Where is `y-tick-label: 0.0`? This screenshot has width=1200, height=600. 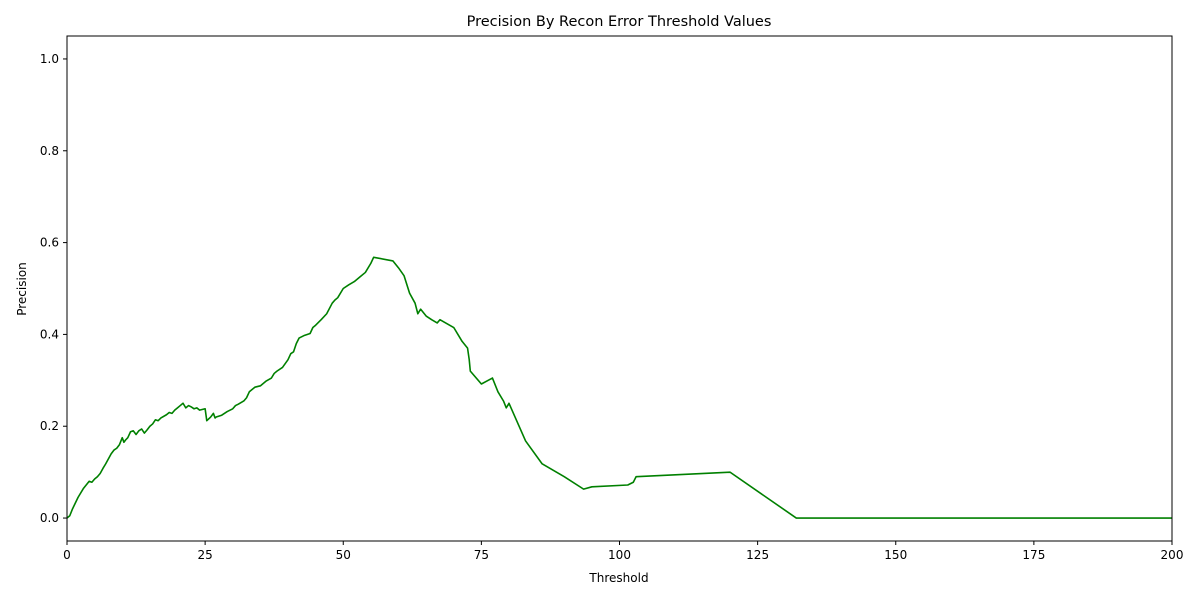 y-tick-label: 0.0 is located at coordinates (49, 518).